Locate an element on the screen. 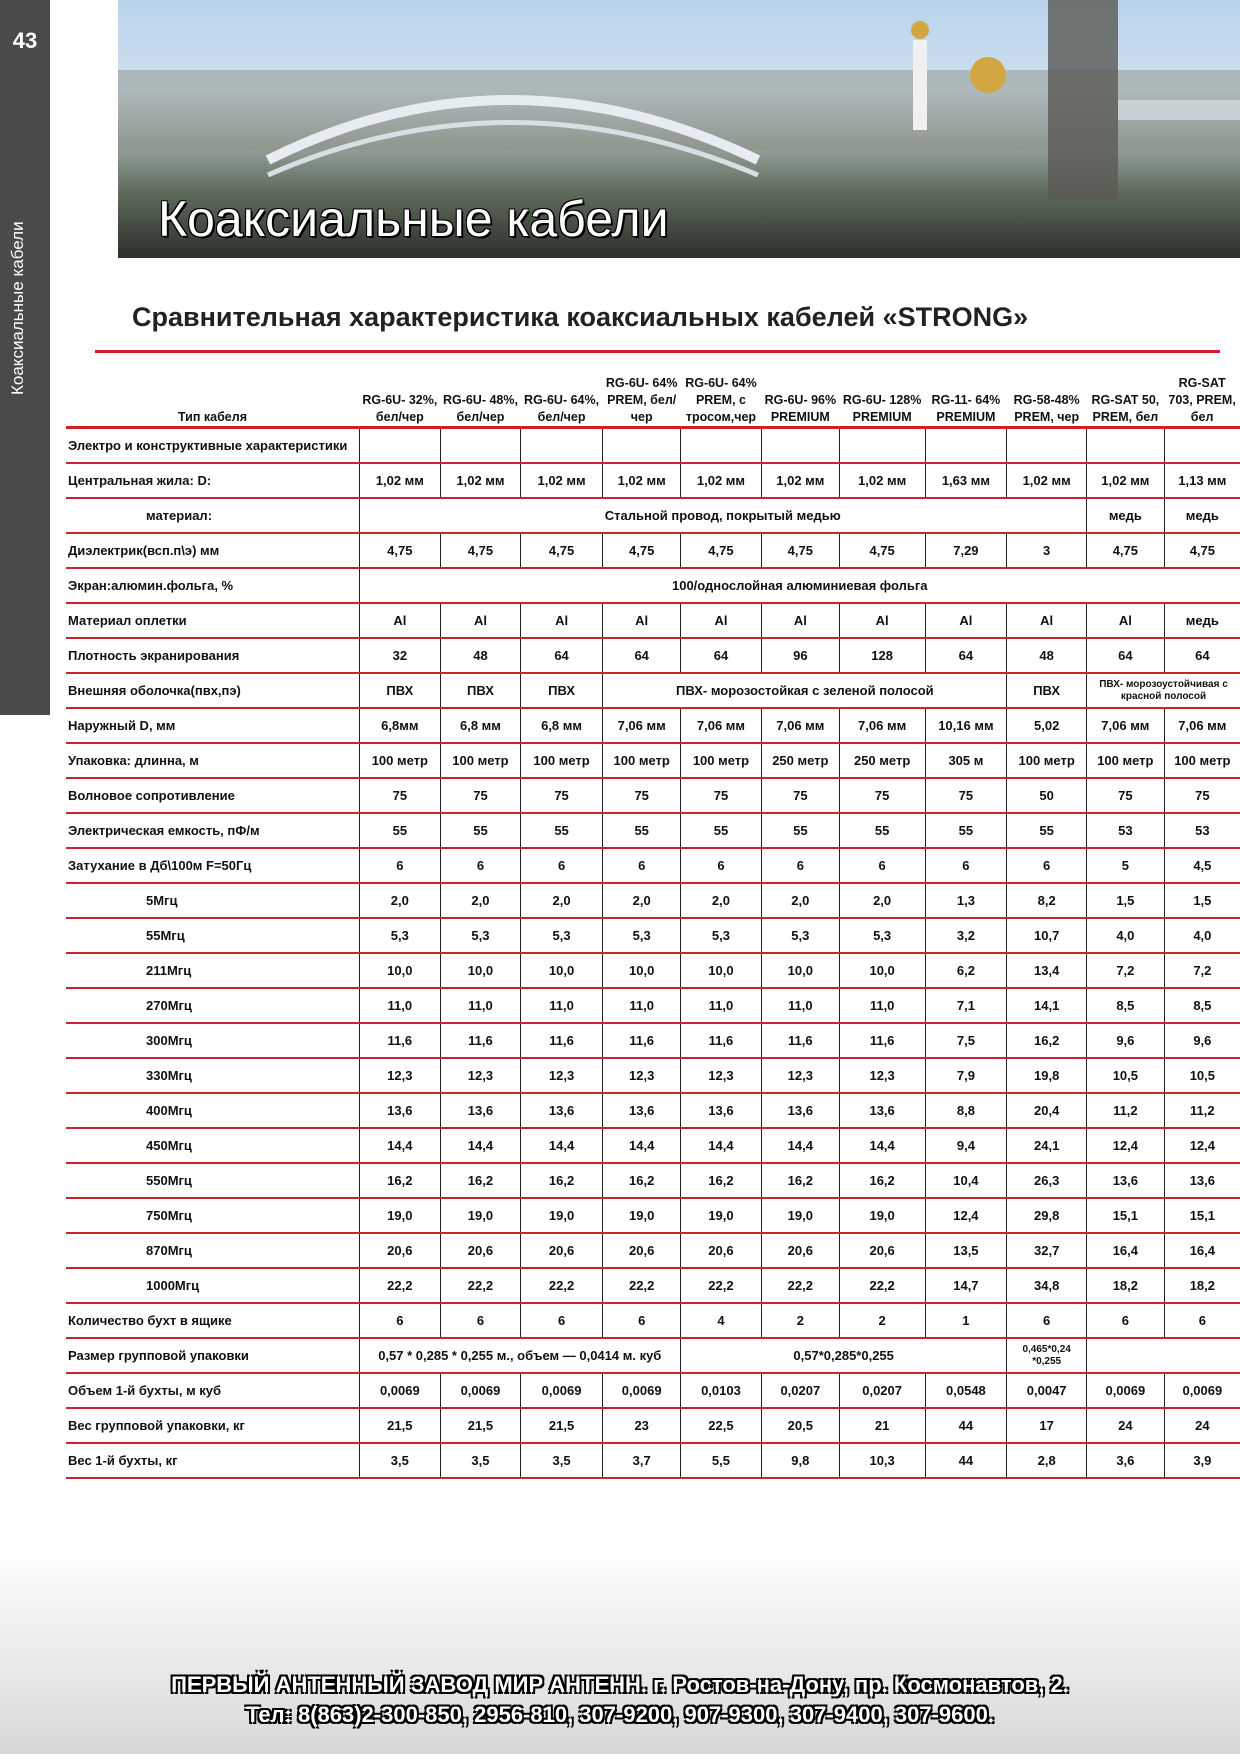  table-cell: 9,8 is located at coordinates (800, 1461).